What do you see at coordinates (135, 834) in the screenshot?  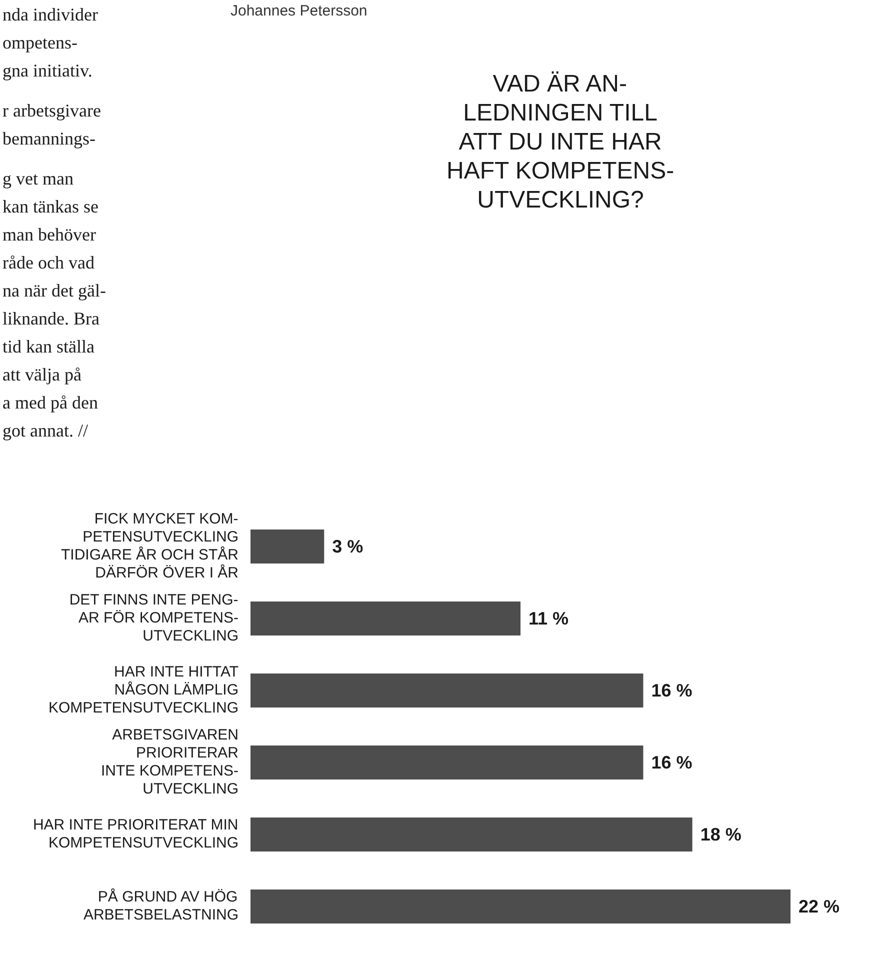 I see `y-tick-label: HAR INTE PRIORITERAT MIN KOMPETENSUTVECKLING` at bounding box center [135, 834].